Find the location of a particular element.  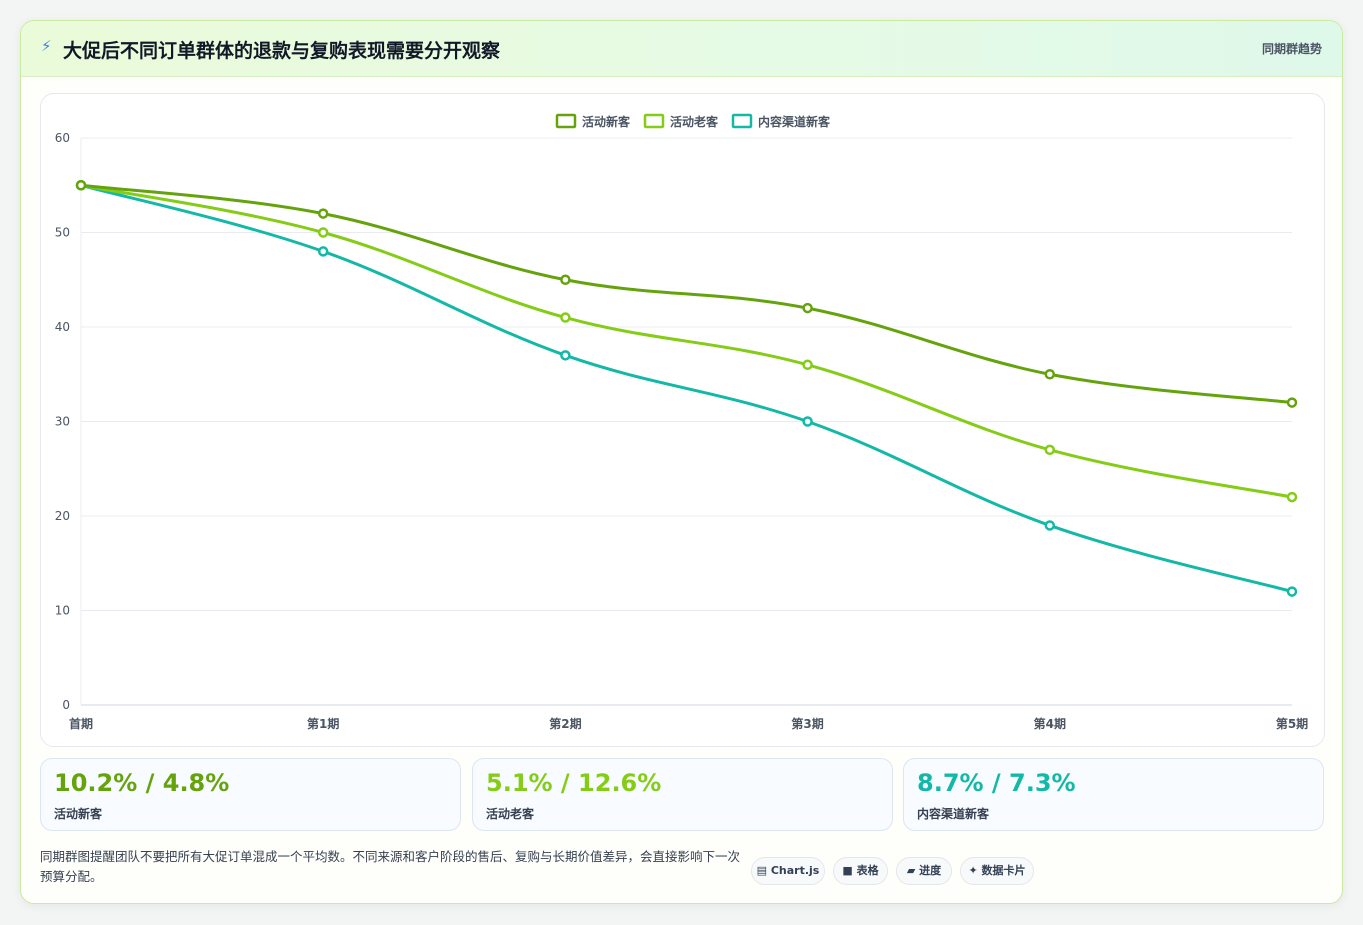

chip-chartjs: ▤ Chart.js is located at coordinates (788, 871).